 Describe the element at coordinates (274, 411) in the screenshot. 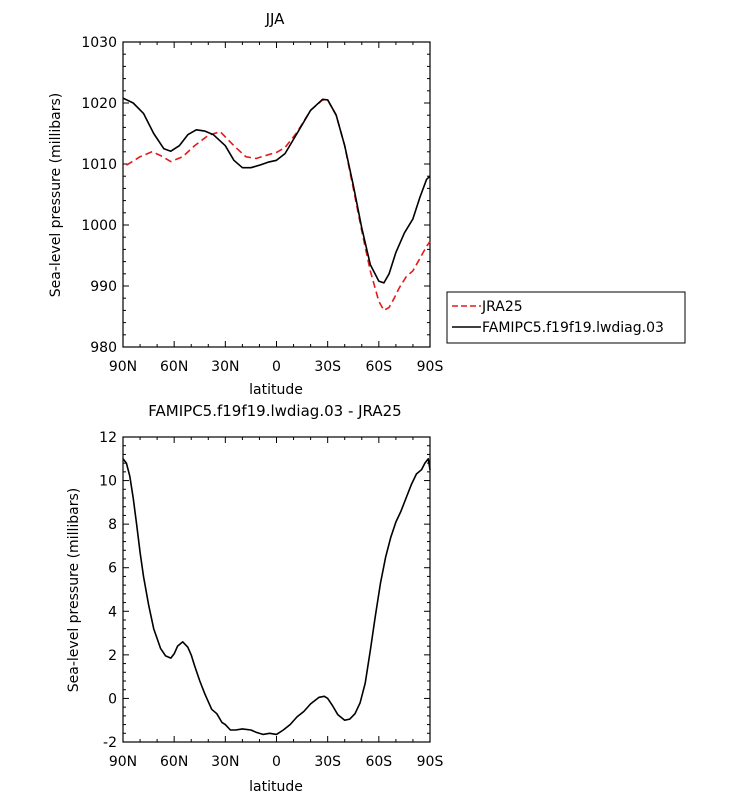

I see `panel-title: FAMIPC5.f19f19.lwdiag.03 - JRA25` at that location.